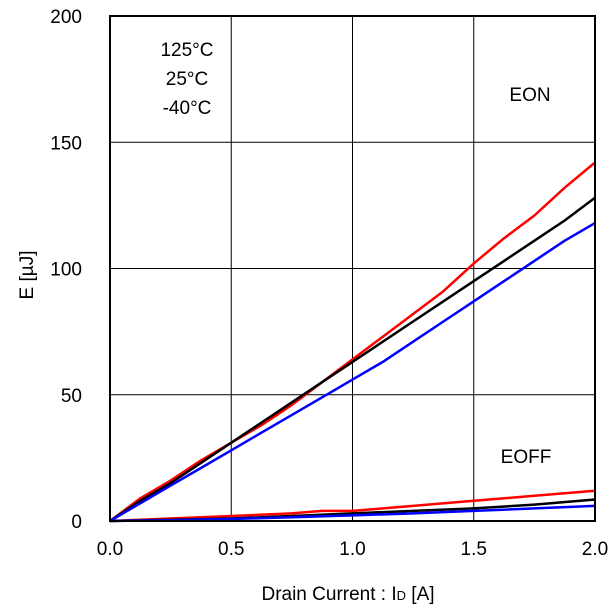  What do you see at coordinates (187, 79) in the screenshot?
I see `legend-25c: 25°C` at bounding box center [187, 79].